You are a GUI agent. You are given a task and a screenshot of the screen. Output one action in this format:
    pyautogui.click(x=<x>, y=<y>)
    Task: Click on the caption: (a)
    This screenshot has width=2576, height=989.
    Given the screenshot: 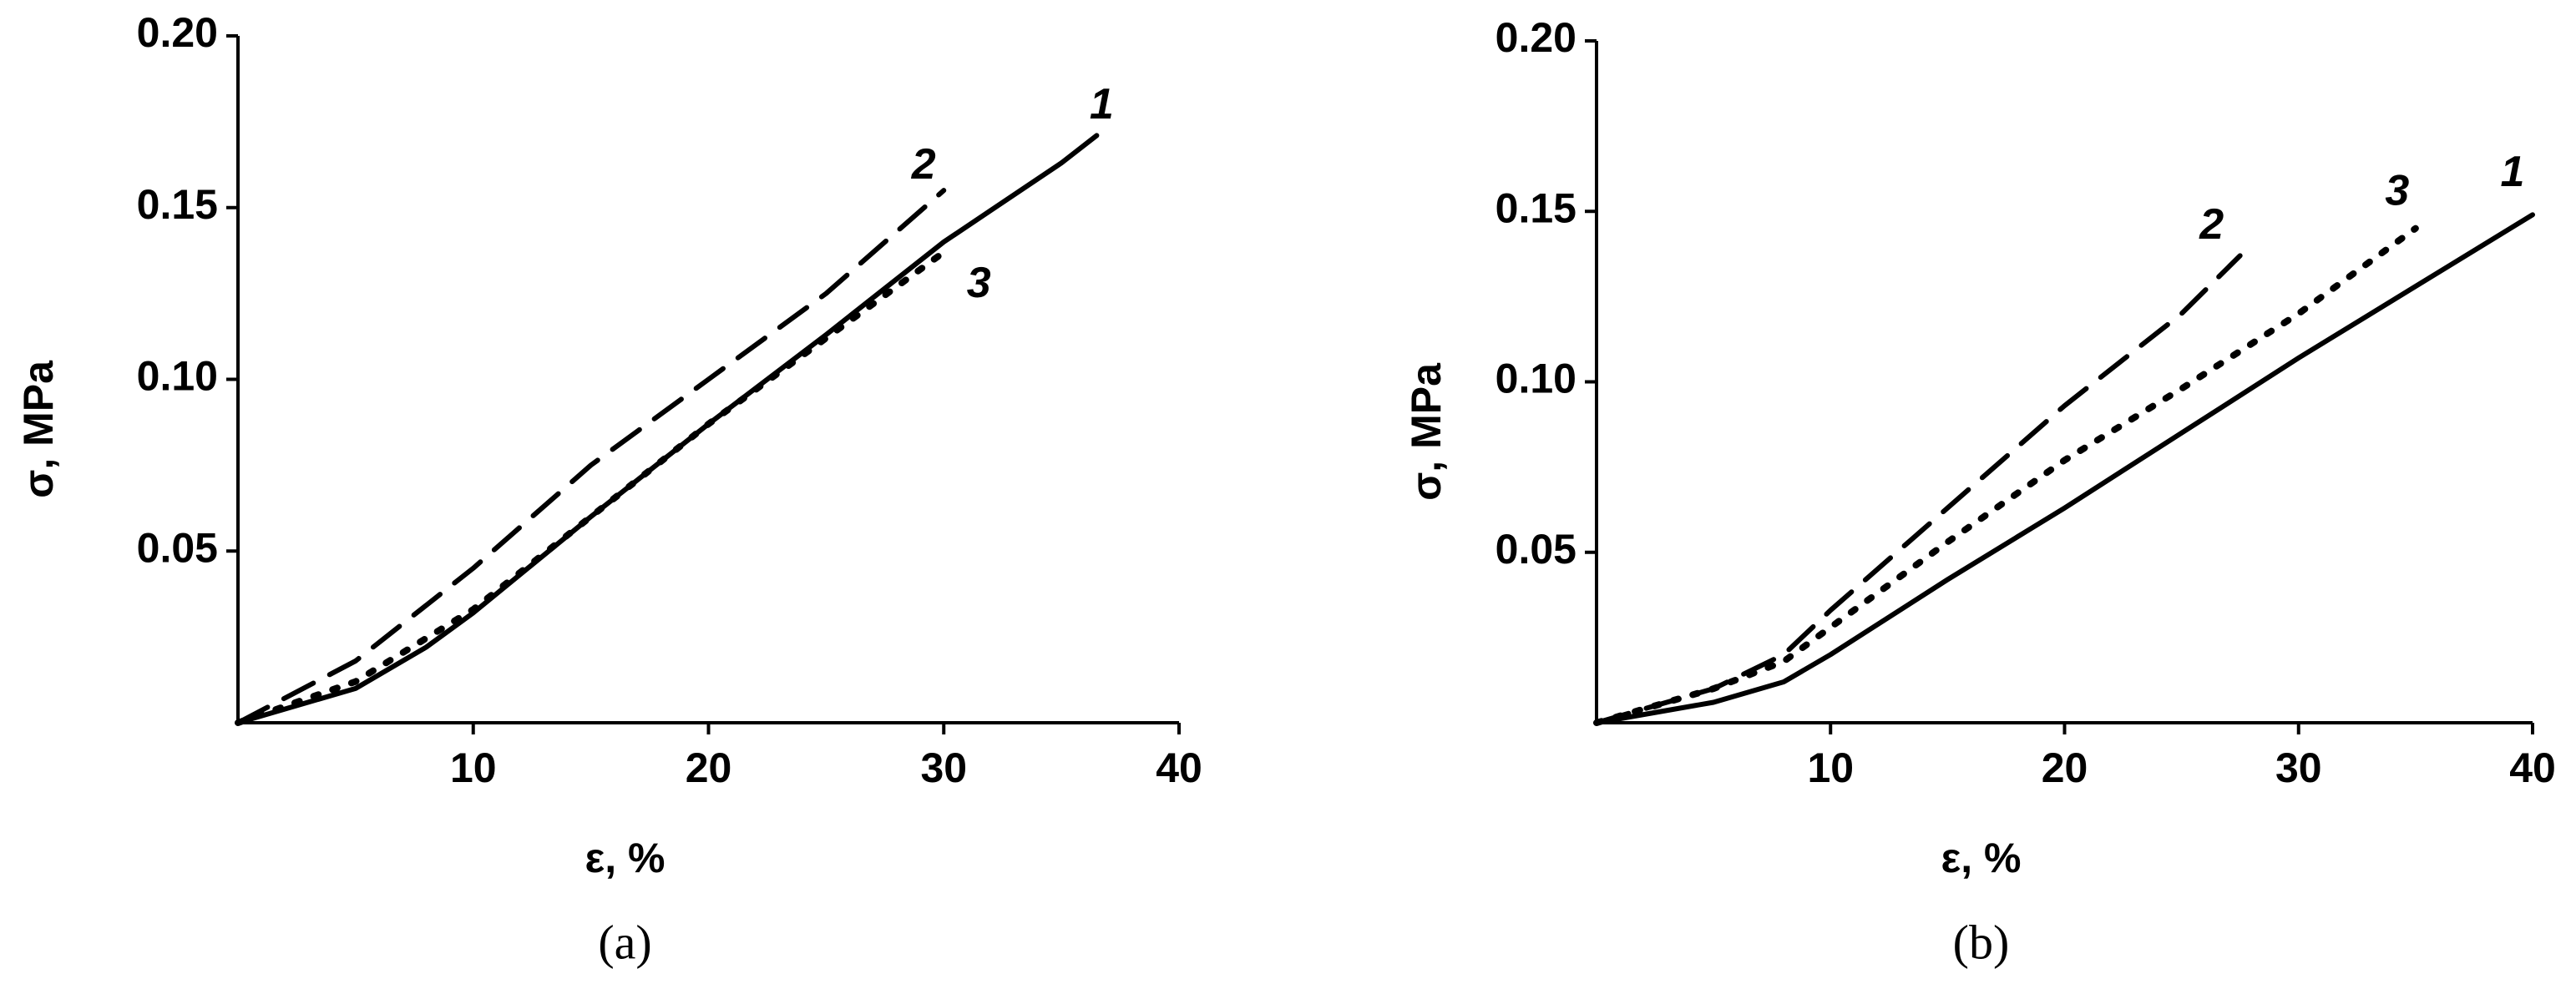 What is the action you would take?
    pyautogui.click(x=624, y=942)
    